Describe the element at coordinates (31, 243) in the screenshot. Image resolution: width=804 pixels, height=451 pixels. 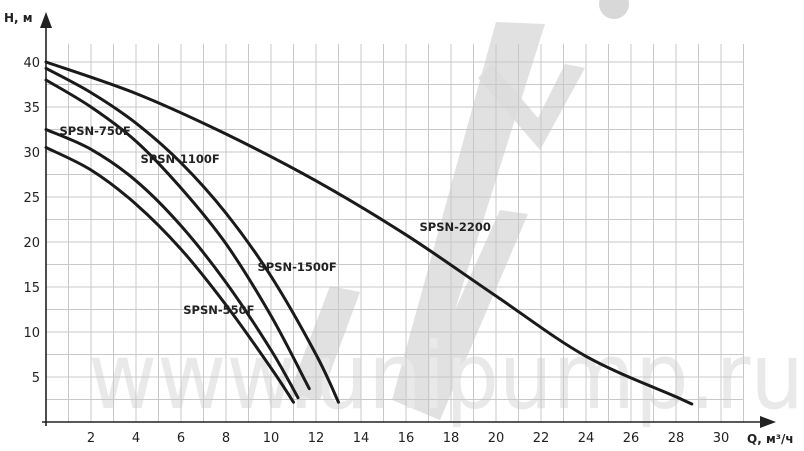
I see `y-tick-label: 20` at that location.